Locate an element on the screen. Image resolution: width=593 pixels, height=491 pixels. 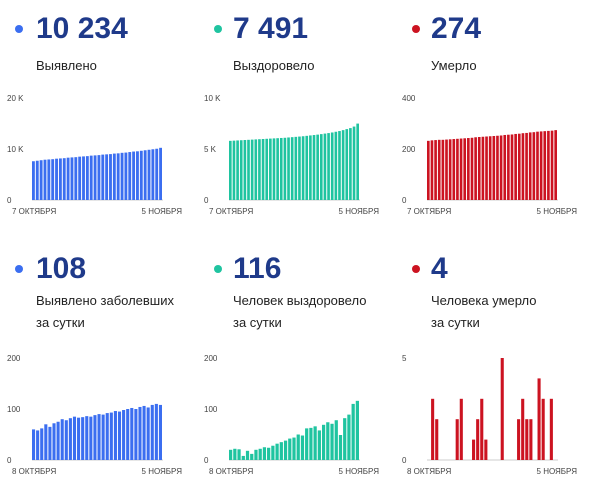
total-value: 7 491 is located at coordinates (271, 28).